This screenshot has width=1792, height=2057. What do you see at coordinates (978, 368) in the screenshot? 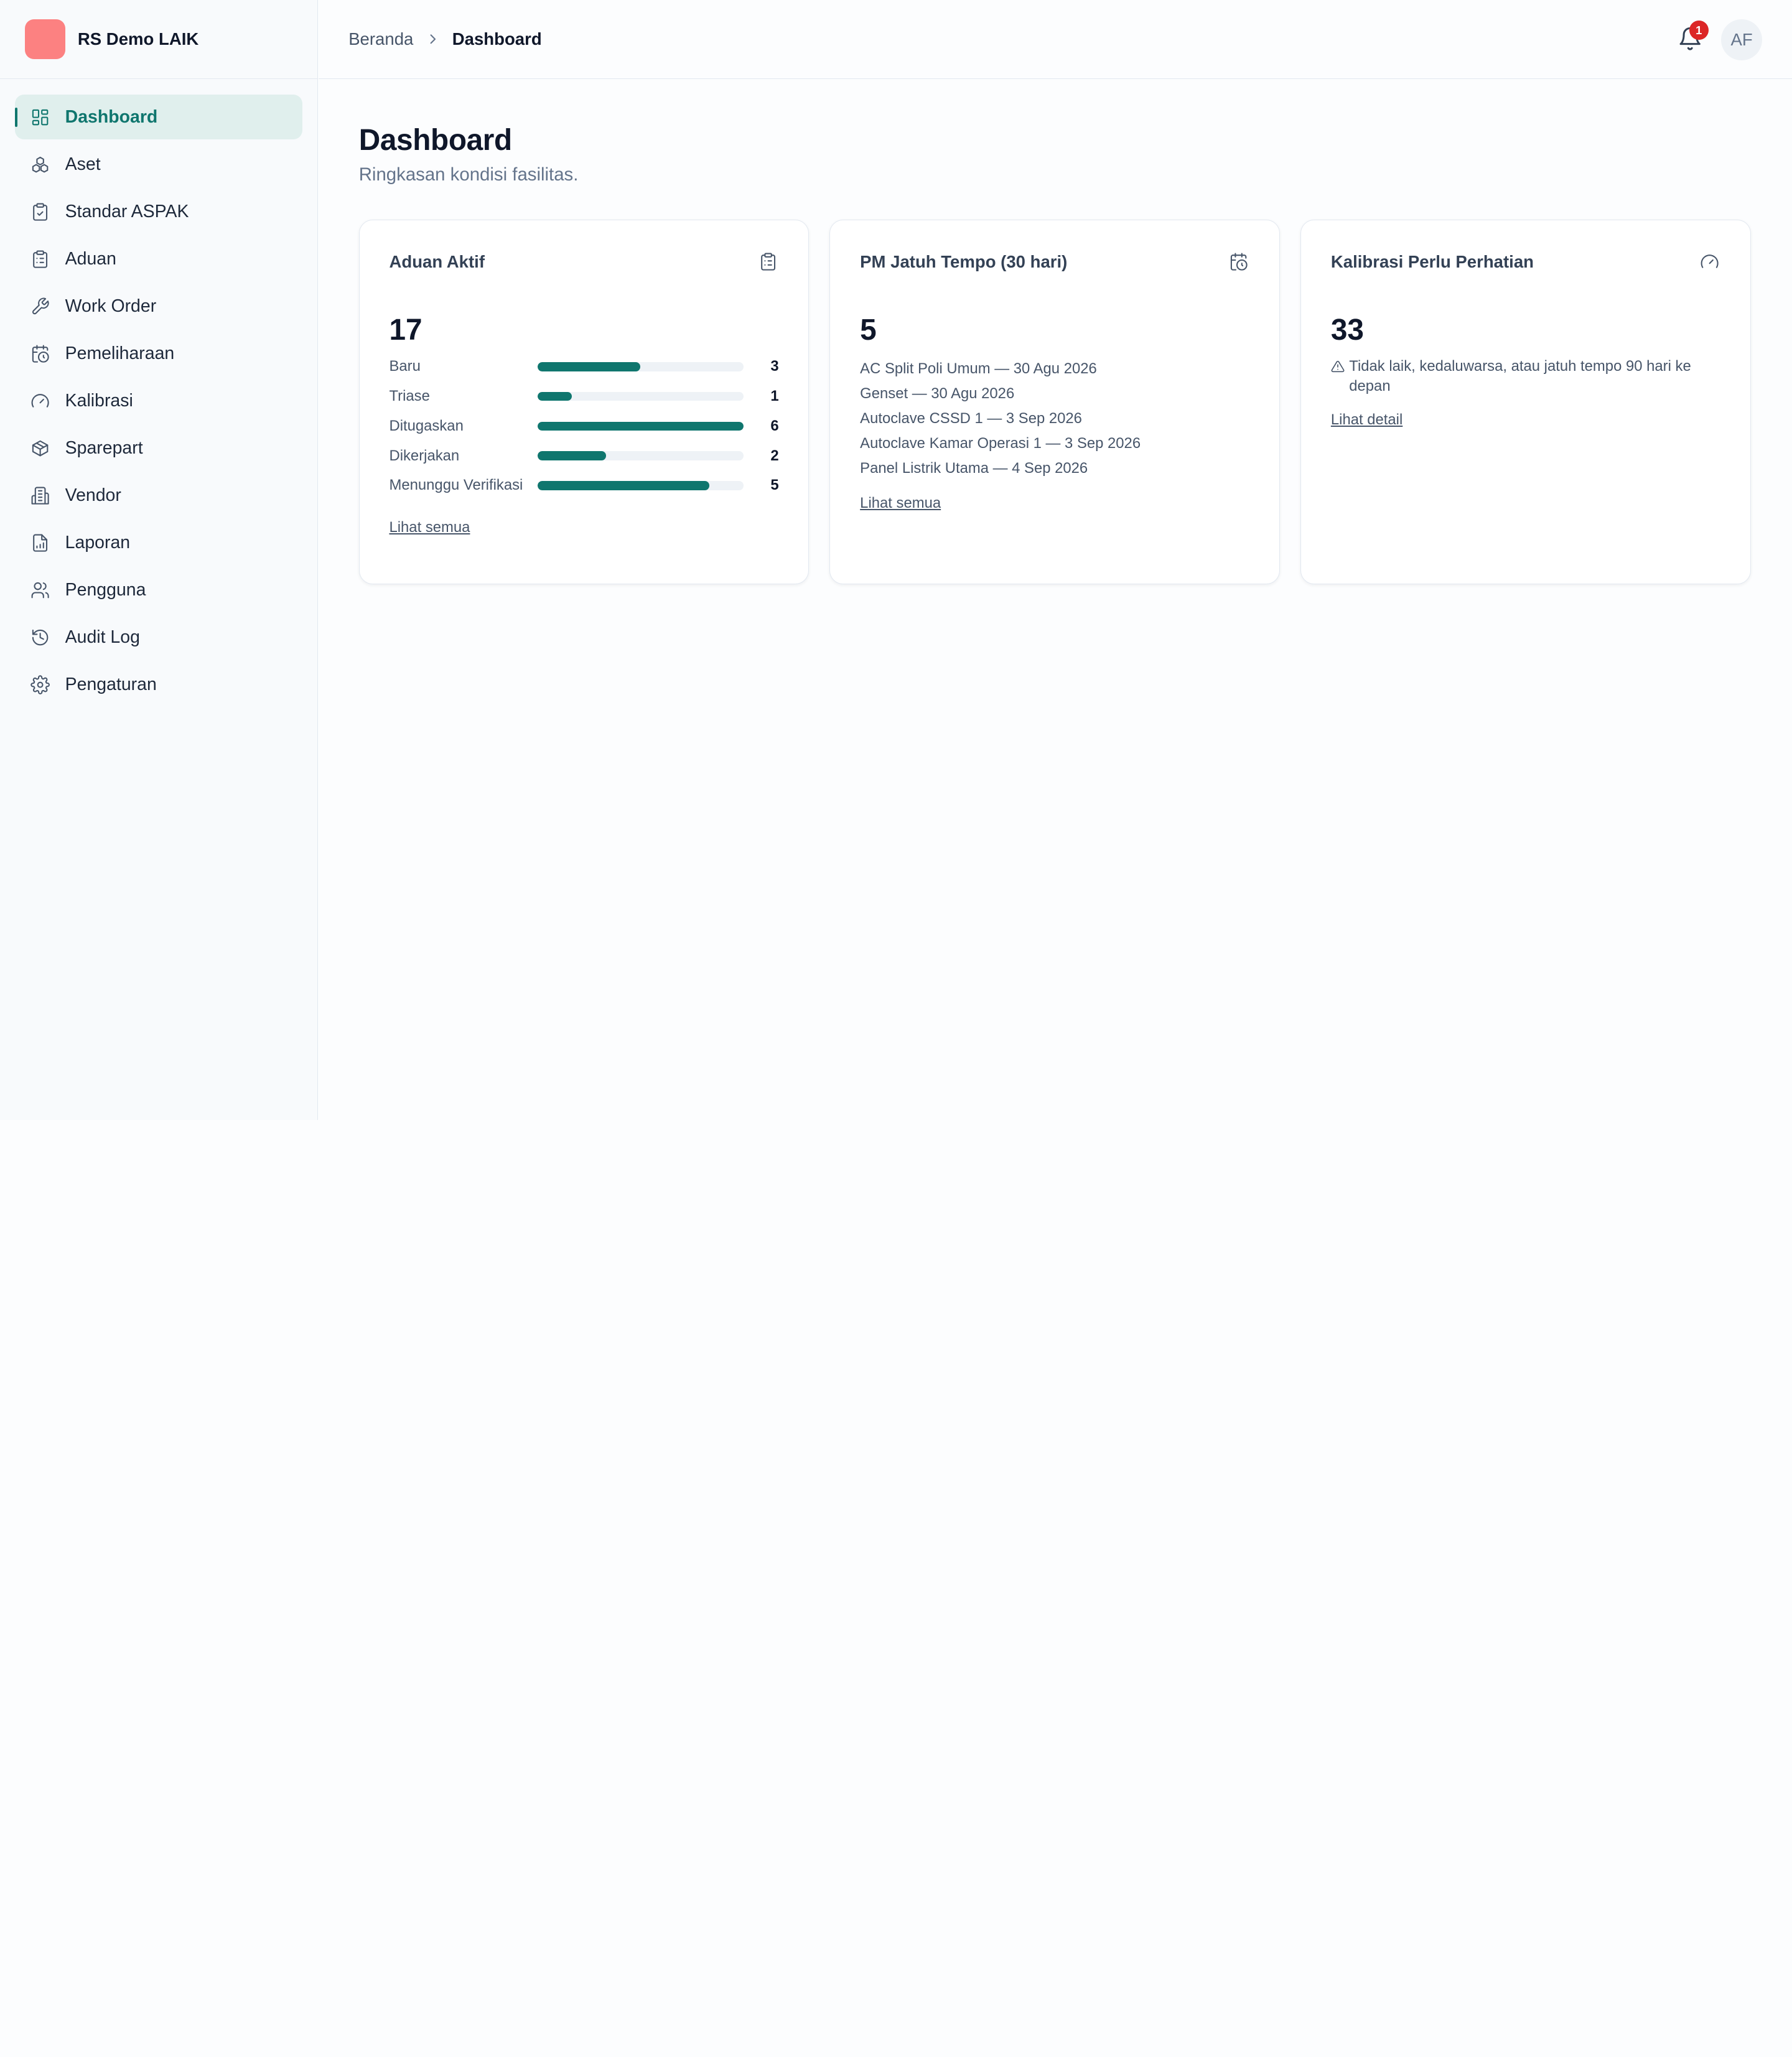
I see `list-item: AC Split Poli Umum — 30 Agu 2026` at bounding box center [978, 368].